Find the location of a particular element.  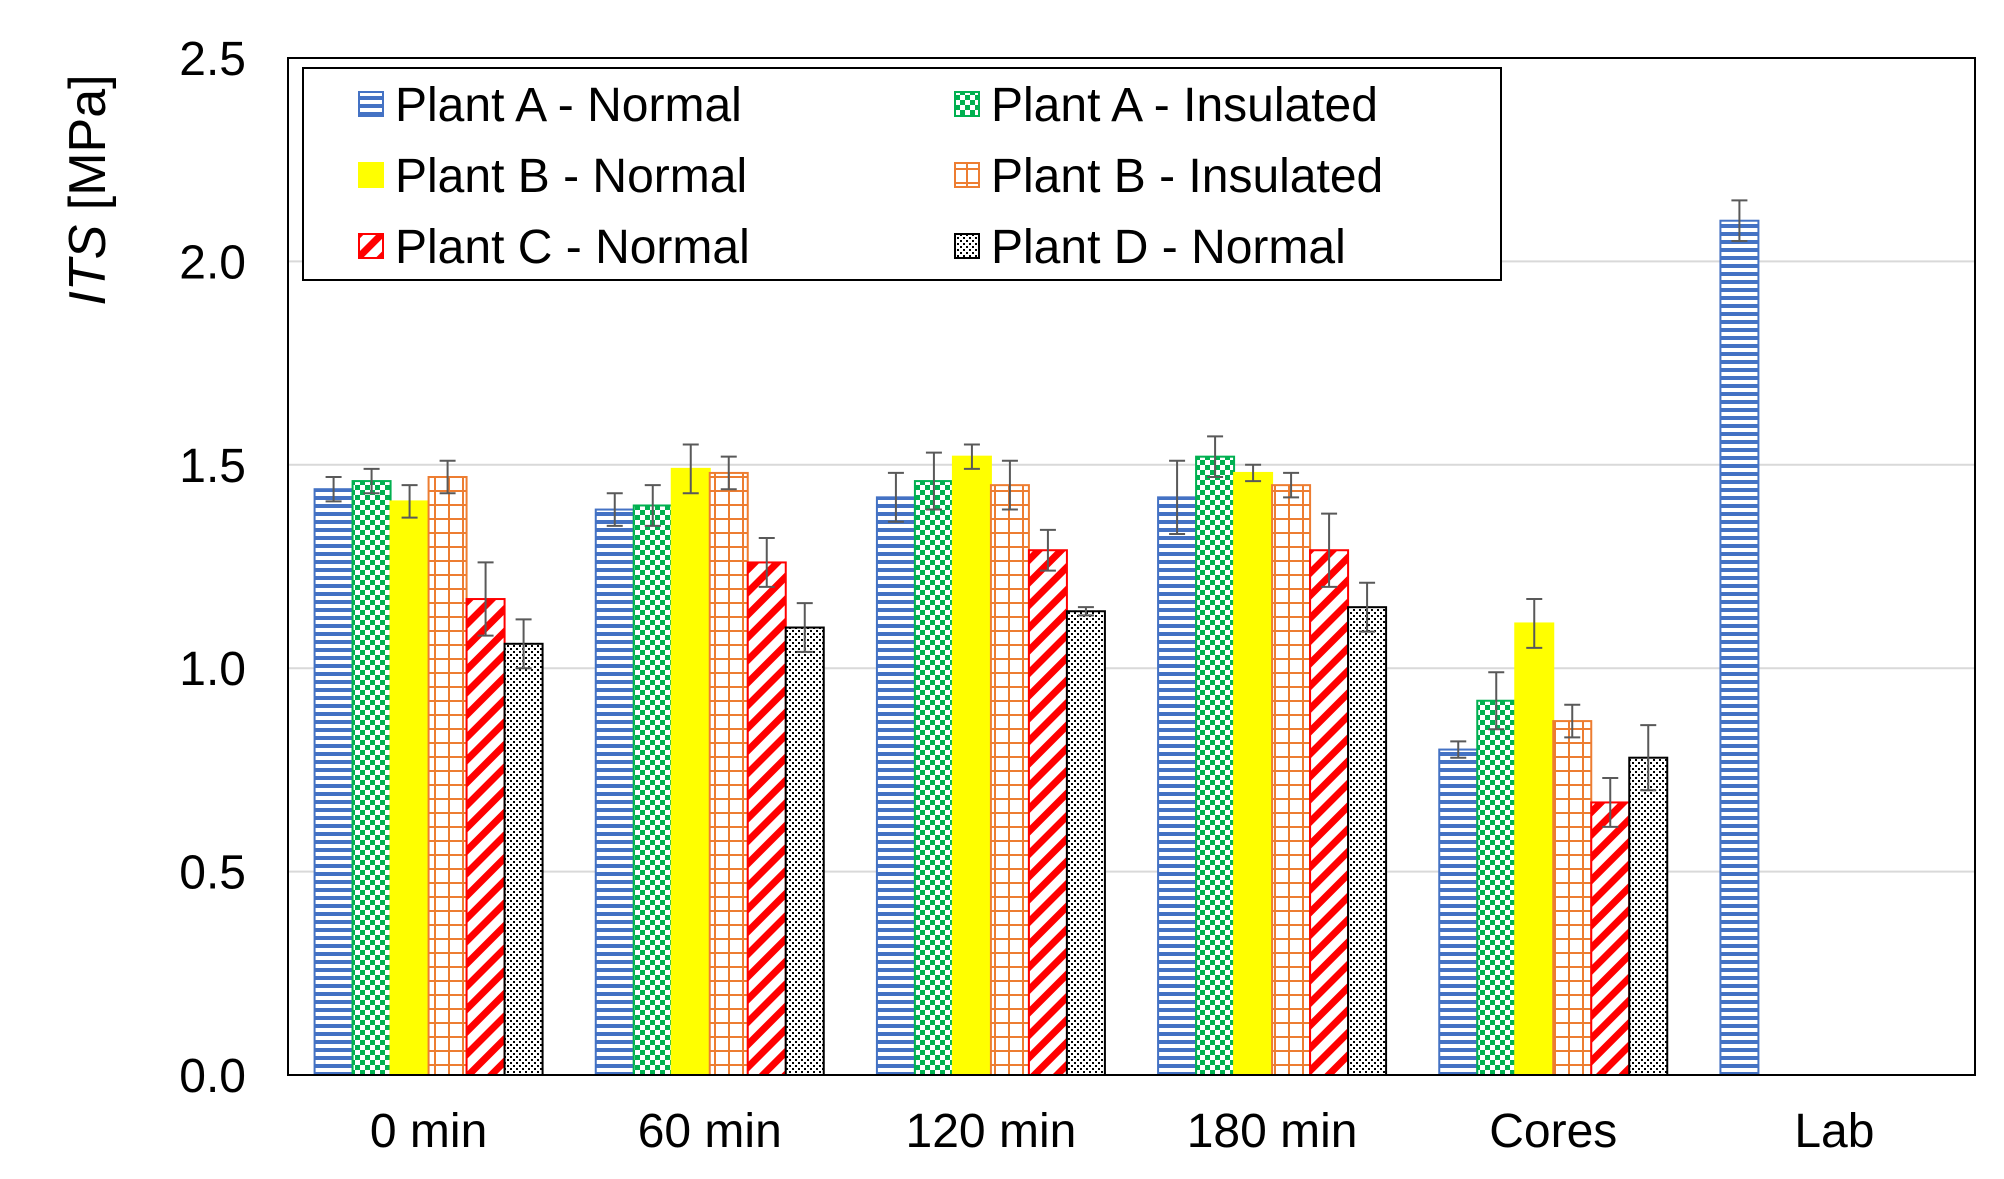

legend-box is located at coordinates (902, 174).